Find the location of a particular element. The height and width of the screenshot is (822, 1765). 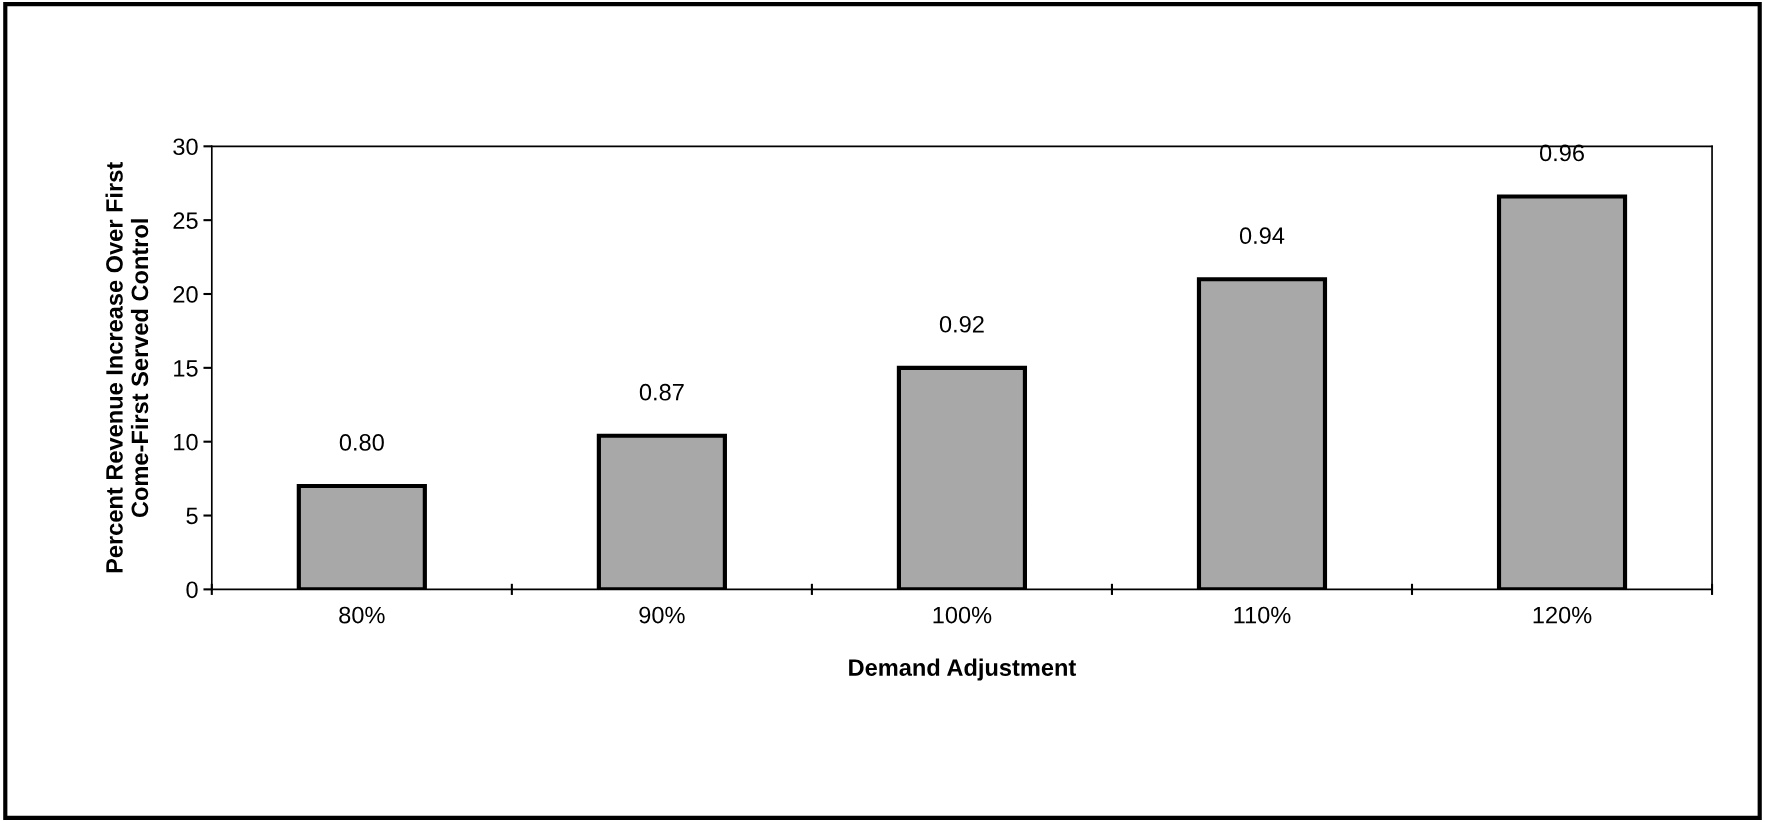

annotation: 0.92 is located at coordinates (961, 324).